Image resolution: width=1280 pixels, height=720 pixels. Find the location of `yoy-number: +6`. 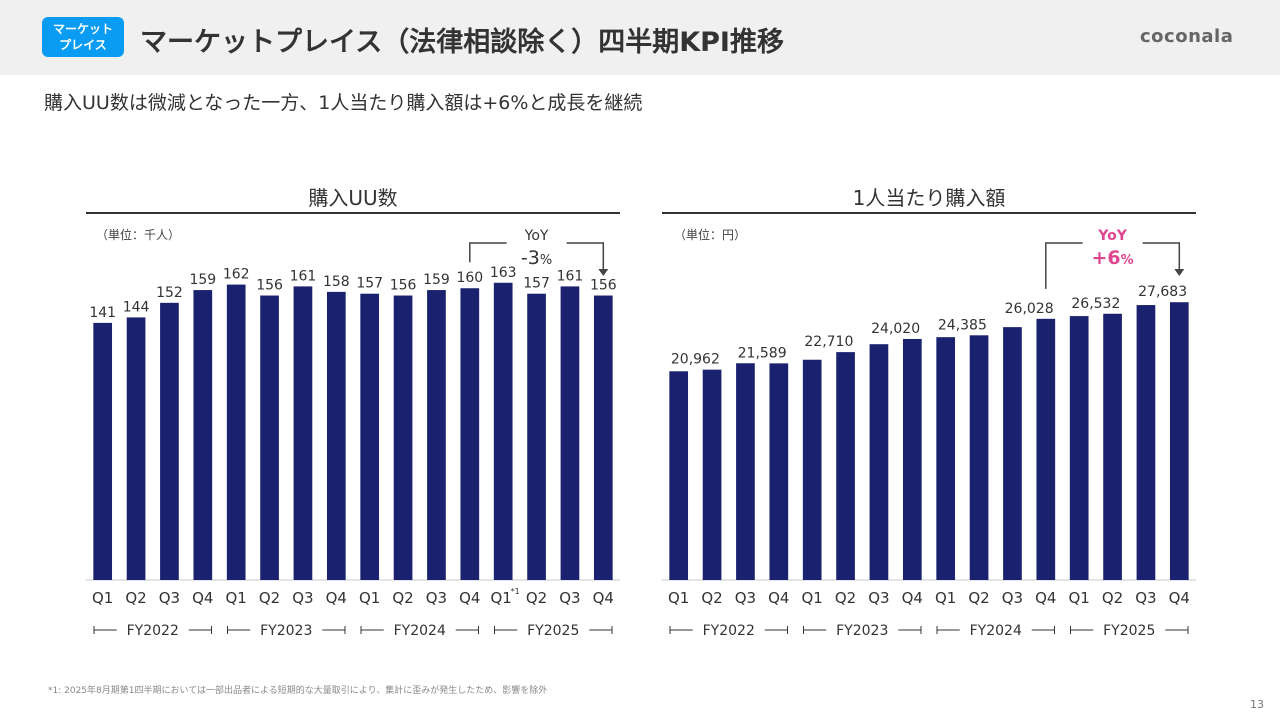

yoy-number: +6 is located at coordinates (1105, 258).